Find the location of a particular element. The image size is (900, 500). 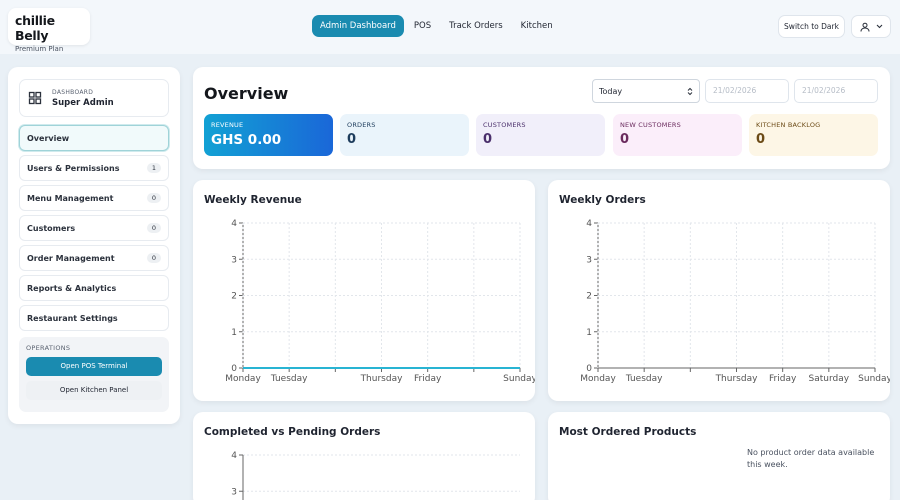

count-badge: 1 is located at coordinates (153, 168).